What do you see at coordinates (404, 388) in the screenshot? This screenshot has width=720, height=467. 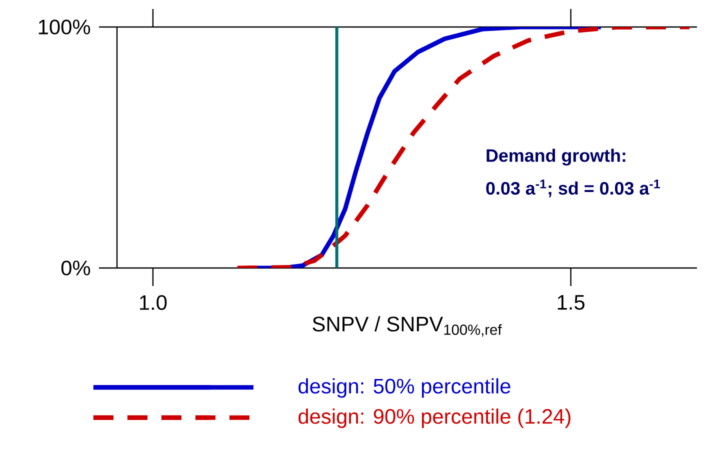 I see `text: design: 50% percentile` at bounding box center [404, 388].